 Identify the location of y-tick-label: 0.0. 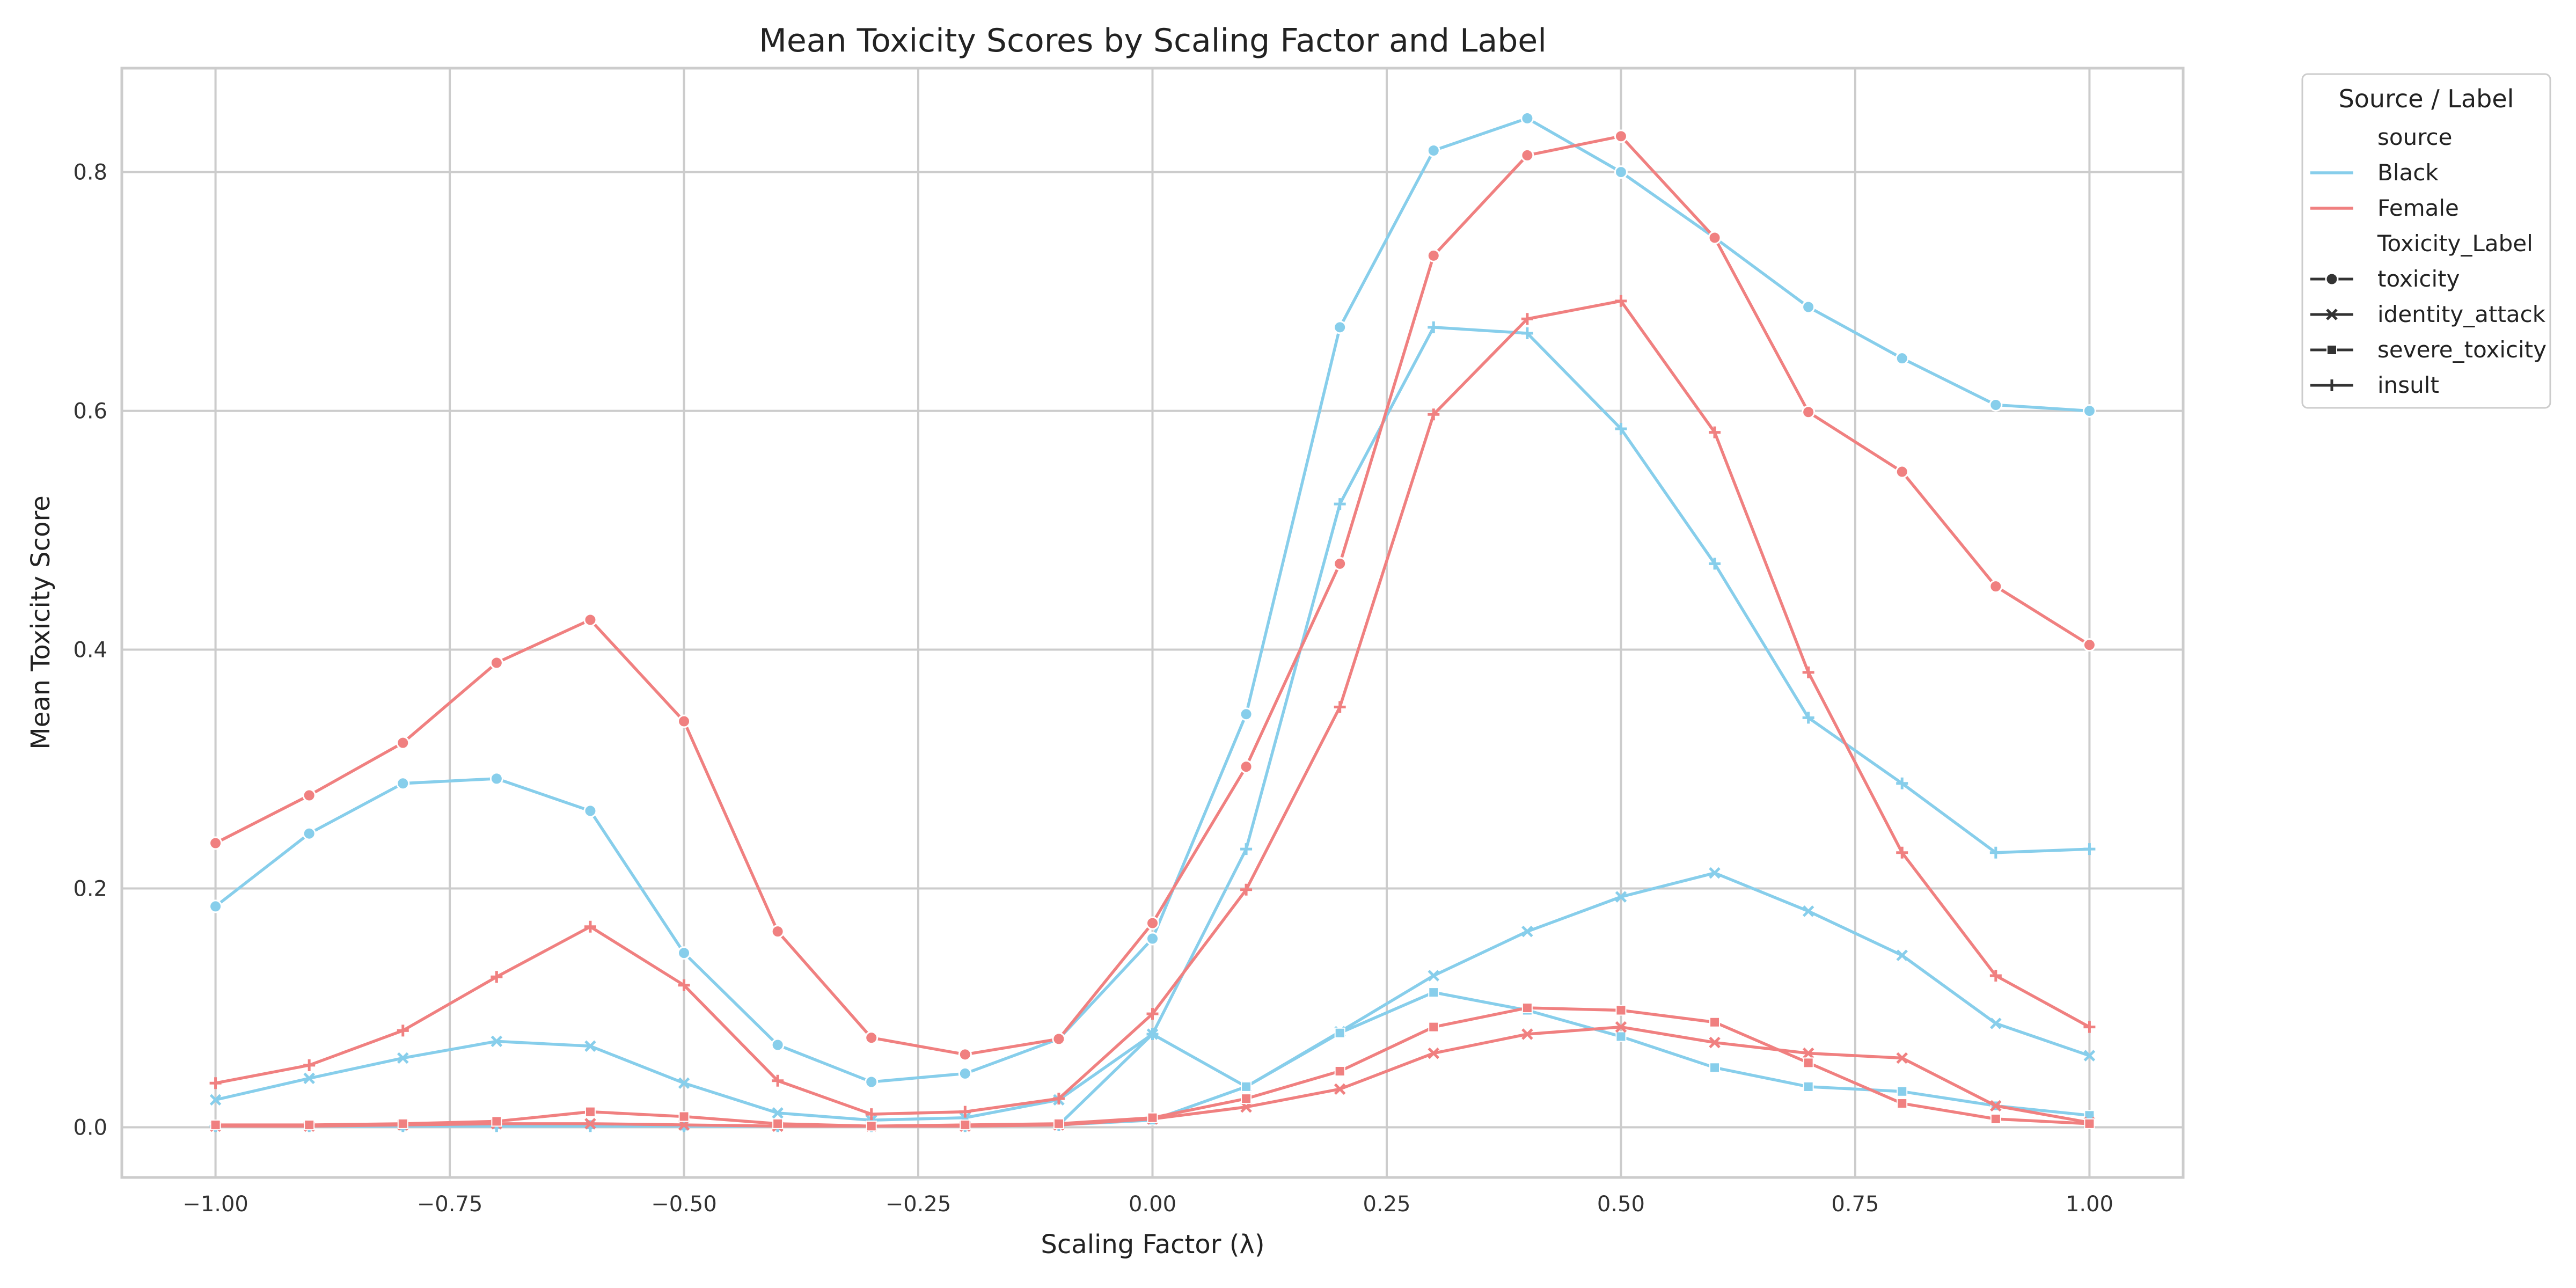
(90, 1128).